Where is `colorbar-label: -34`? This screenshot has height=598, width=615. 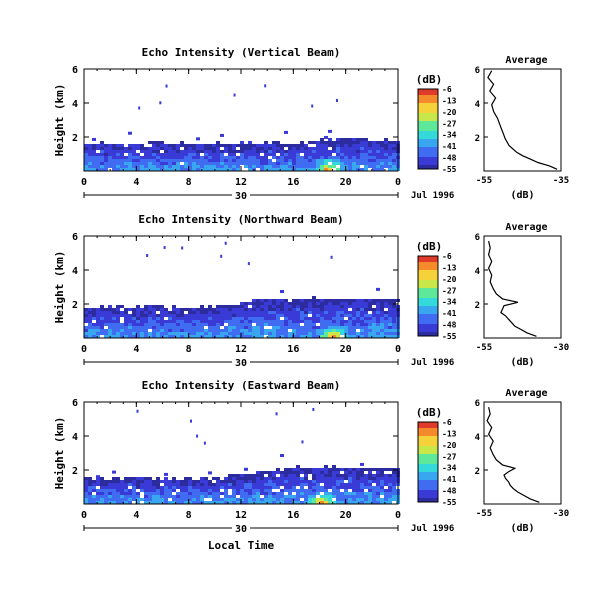
colorbar-label: -34 is located at coordinates (449, 135).